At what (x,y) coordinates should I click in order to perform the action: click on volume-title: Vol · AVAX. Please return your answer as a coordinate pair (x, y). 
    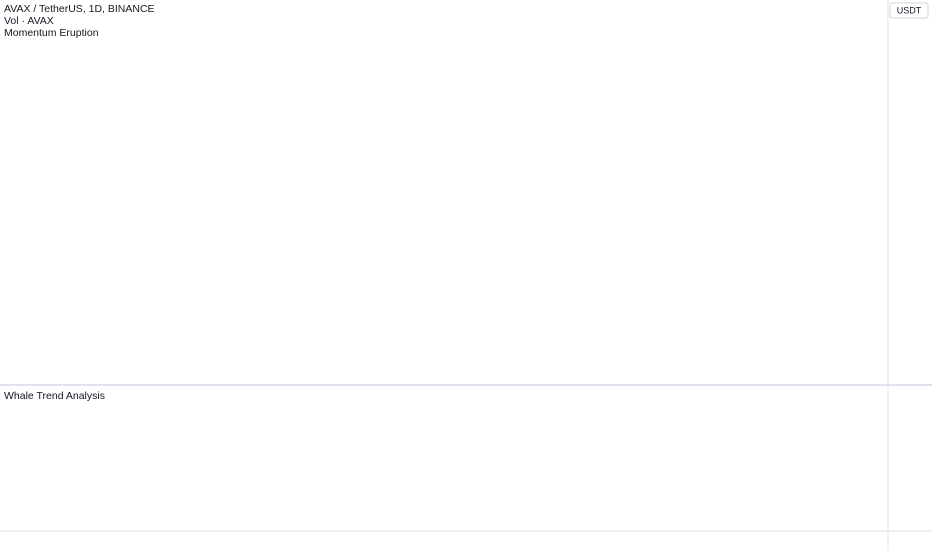
    Looking at the image, I should click on (29, 21).